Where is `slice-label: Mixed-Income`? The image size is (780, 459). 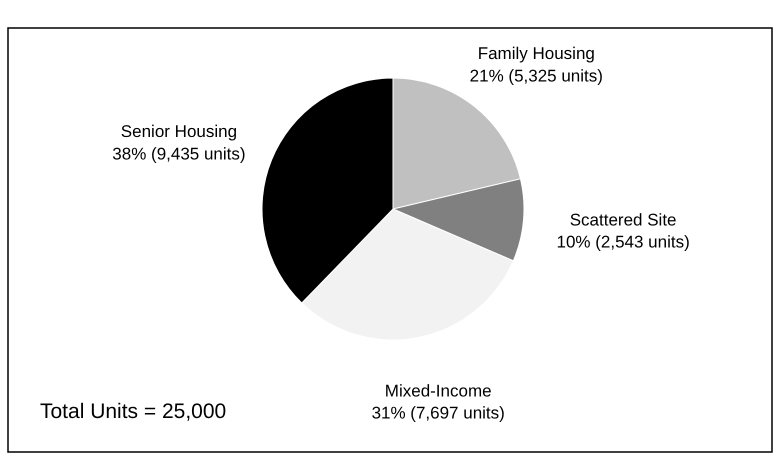
slice-label: Mixed-Income is located at coordinates (438, 390).